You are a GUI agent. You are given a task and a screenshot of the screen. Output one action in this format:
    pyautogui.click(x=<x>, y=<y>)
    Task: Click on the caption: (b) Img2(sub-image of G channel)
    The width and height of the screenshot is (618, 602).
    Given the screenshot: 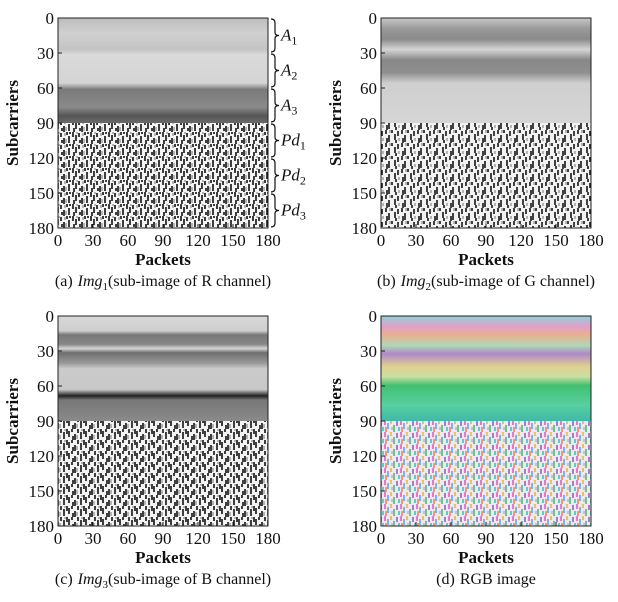 What is the action you would take?
    pyautogui.click(x=486, y=283)
    